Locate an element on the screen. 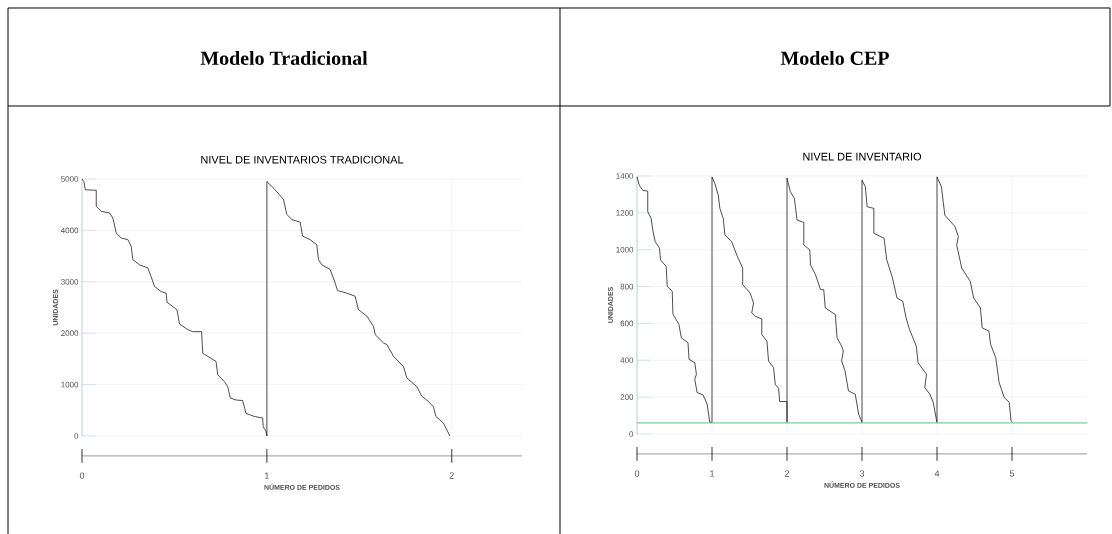 This screenshot has width=1112, height=534. x-tick-label: 3 is located at coordinates (862, 473).